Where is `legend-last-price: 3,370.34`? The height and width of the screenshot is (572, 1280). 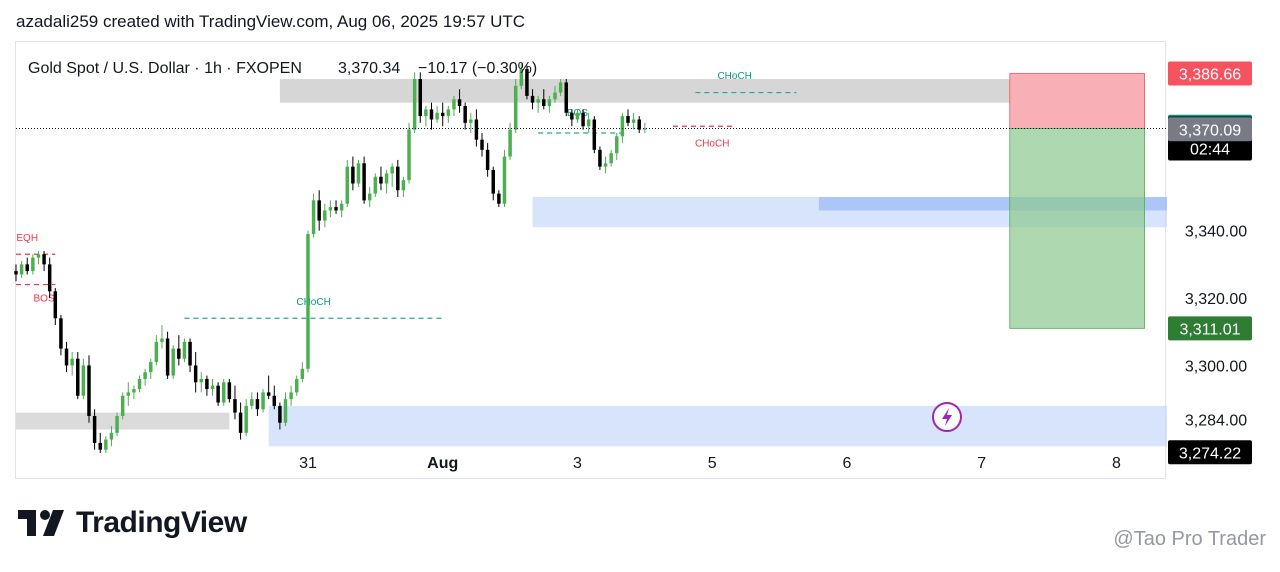
legend-last-price: 3,370.34 is located at coordinates (369, 68).